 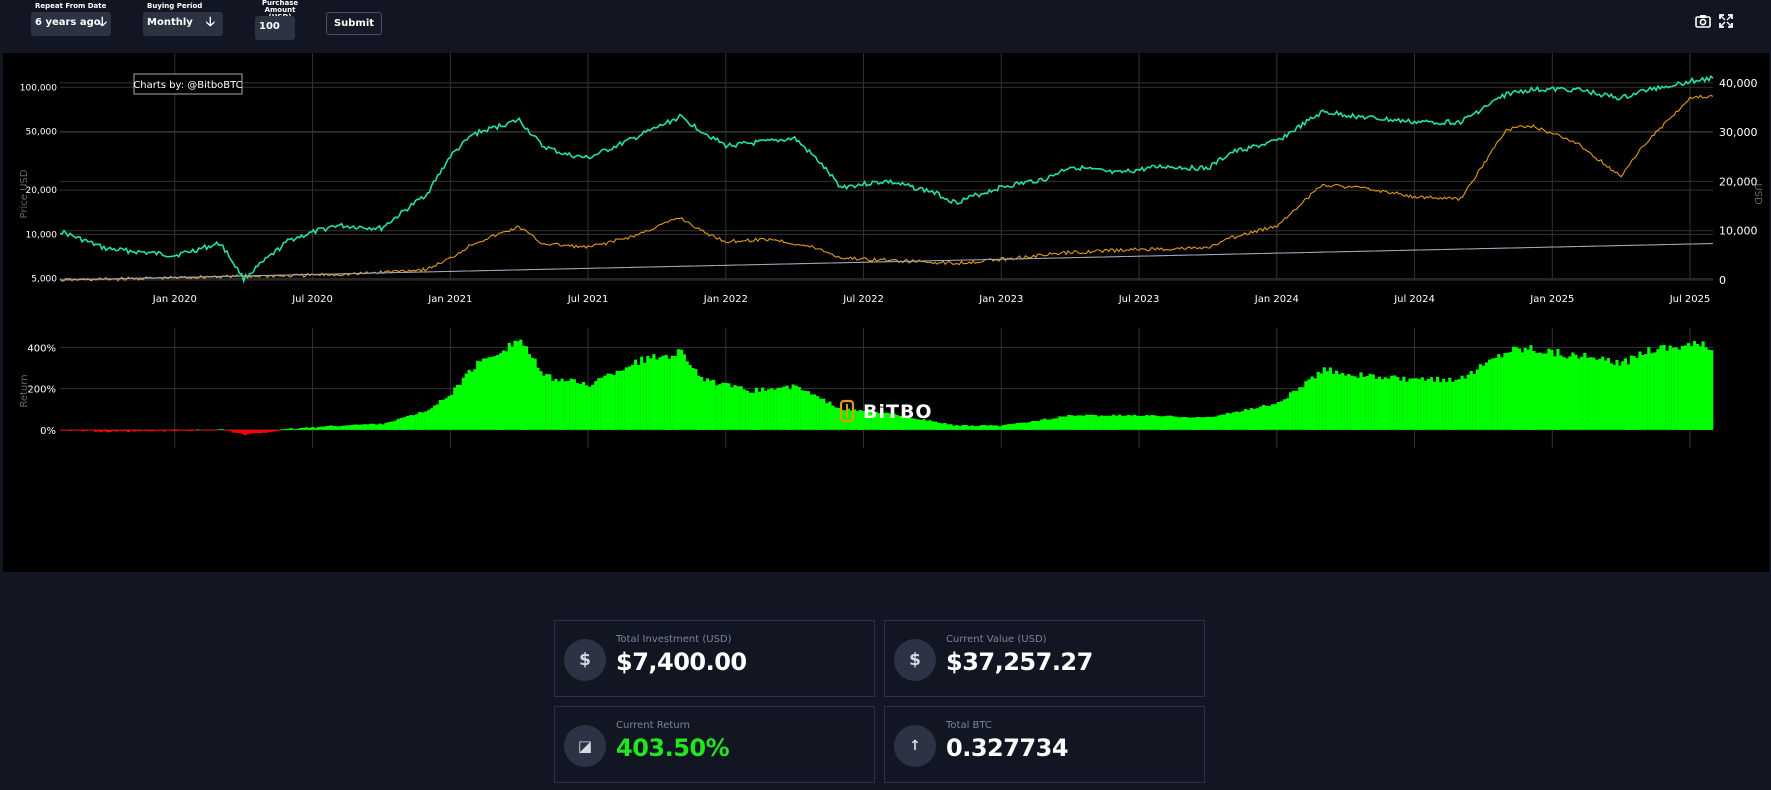 What do you see at coordinates (885, 411) in the screenshot?
I see `bitbo-logo: BiTBO` at bounding box center [885, 411].